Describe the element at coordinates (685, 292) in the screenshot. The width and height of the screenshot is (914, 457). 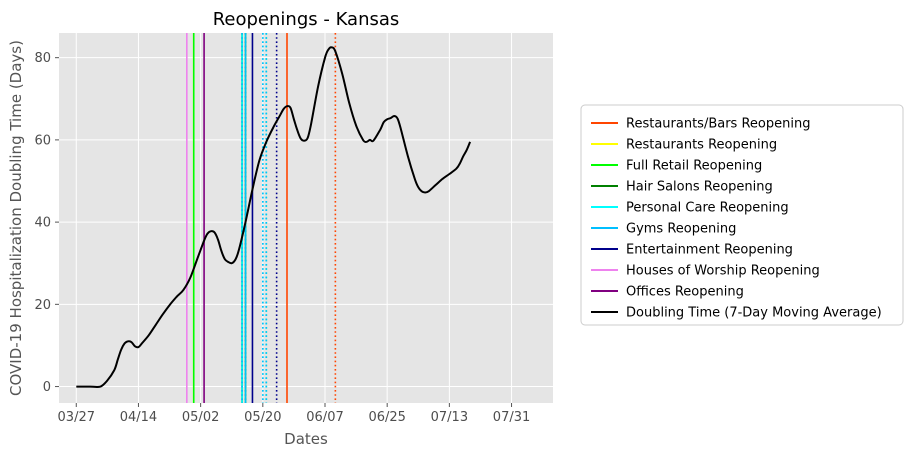
I see `legend-label-8: Offices Reopening` at that location.